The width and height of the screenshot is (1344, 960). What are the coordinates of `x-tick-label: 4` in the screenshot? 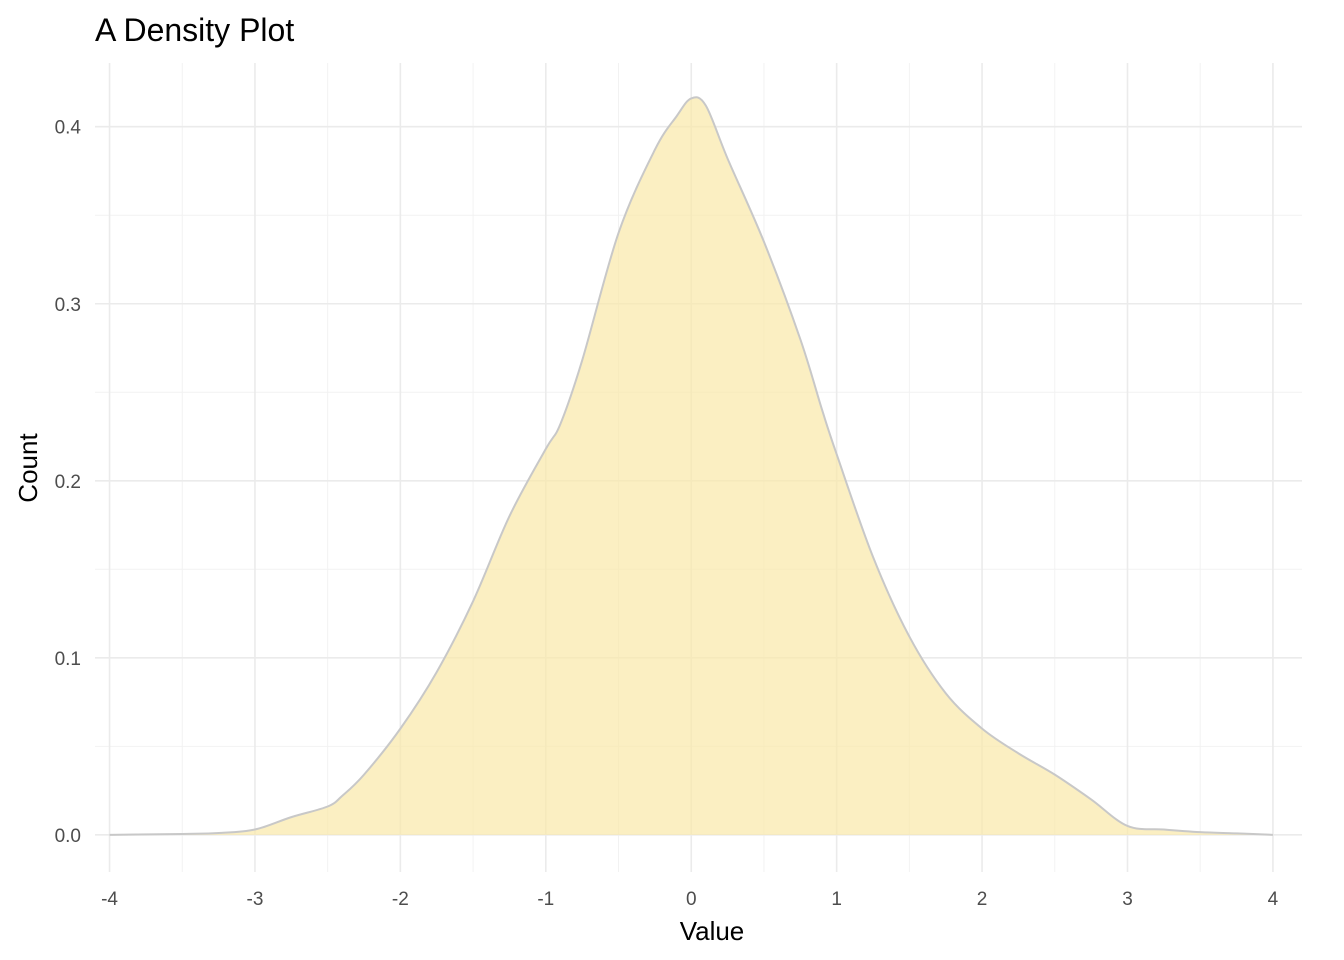 It's located at (1273, 899).